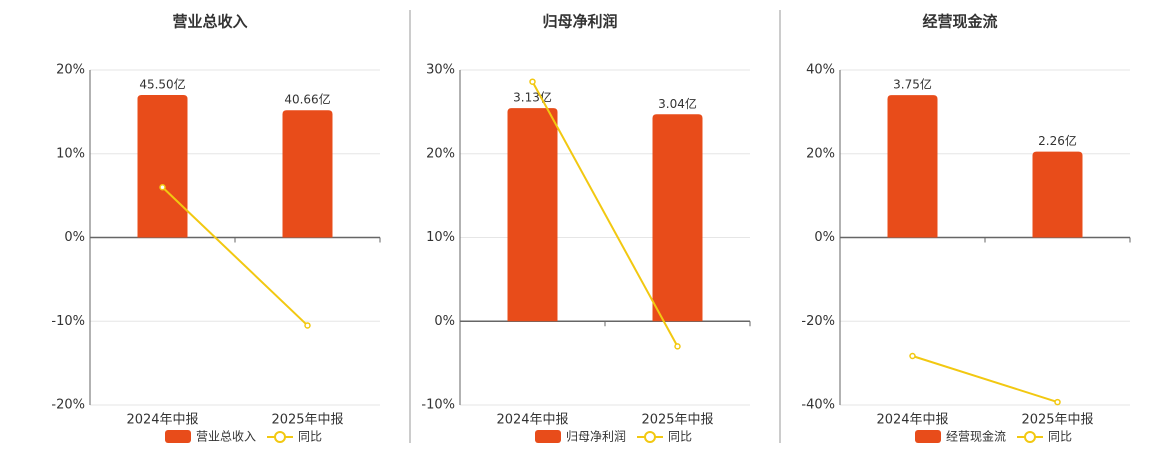 The height and width of the screenshot is (450, 1160). Describe the element at coordinates (596, 437) in the screenshot. I see `legend-label: 归母净利润` at that location.